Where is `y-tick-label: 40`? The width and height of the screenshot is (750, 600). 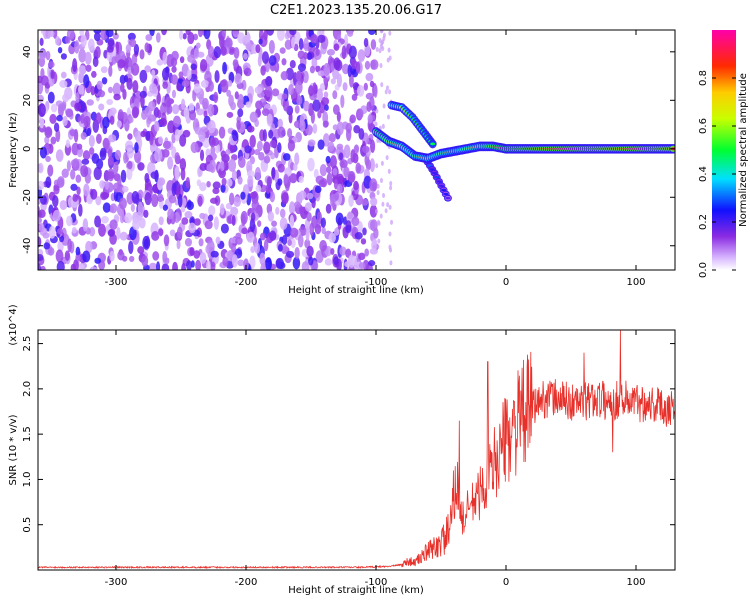
y-tick-label: 40 is located at coordinates (27, 51).